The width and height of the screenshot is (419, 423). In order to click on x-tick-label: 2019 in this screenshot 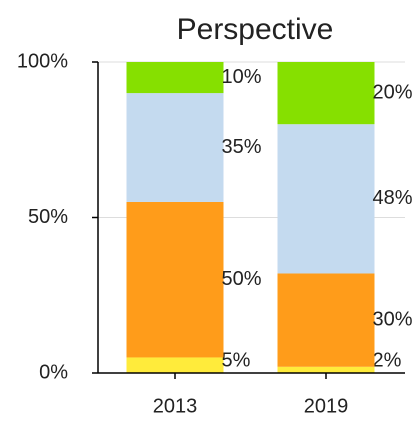, I will do `click(326, 406)`.